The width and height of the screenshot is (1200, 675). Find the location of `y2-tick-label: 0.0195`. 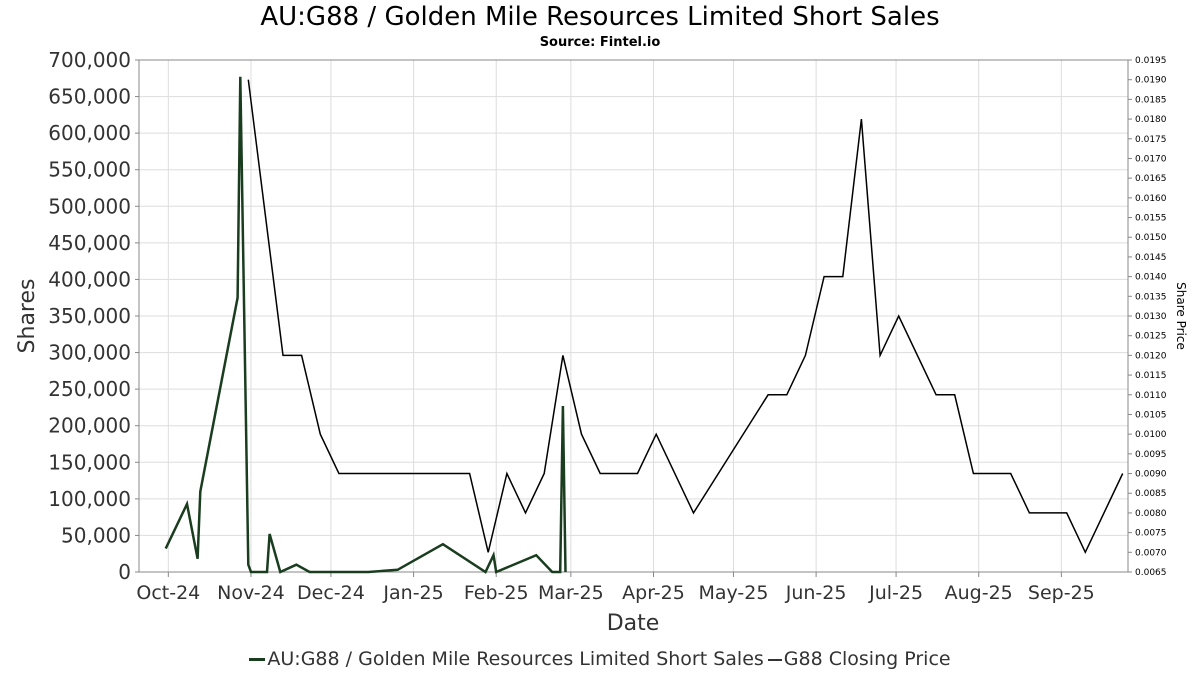

y2-tick-label: 0.0195 is located at coordinates (1151, 61).